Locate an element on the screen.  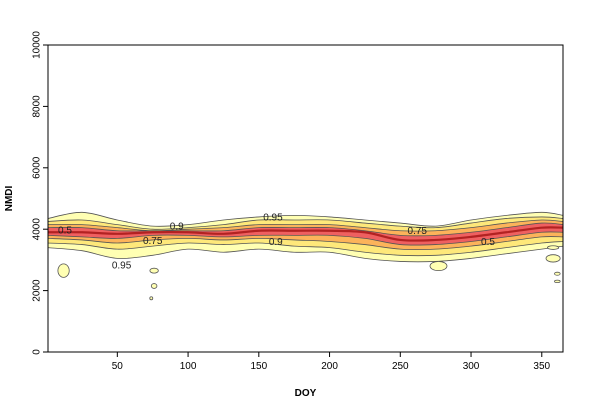
x-axis: 50 100 150 200 250 300 350 is located at coordinates (331, 362).